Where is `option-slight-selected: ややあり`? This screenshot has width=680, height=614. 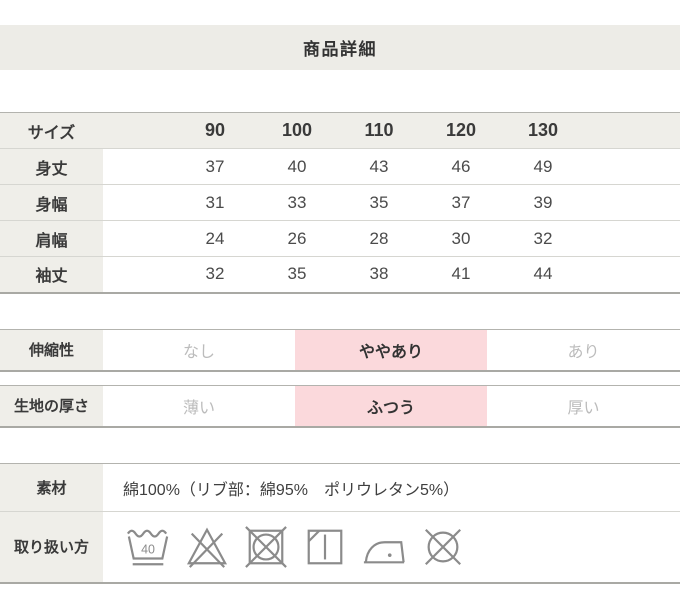 option-slight-selected: ややあり is located at coordinates (391, 350).